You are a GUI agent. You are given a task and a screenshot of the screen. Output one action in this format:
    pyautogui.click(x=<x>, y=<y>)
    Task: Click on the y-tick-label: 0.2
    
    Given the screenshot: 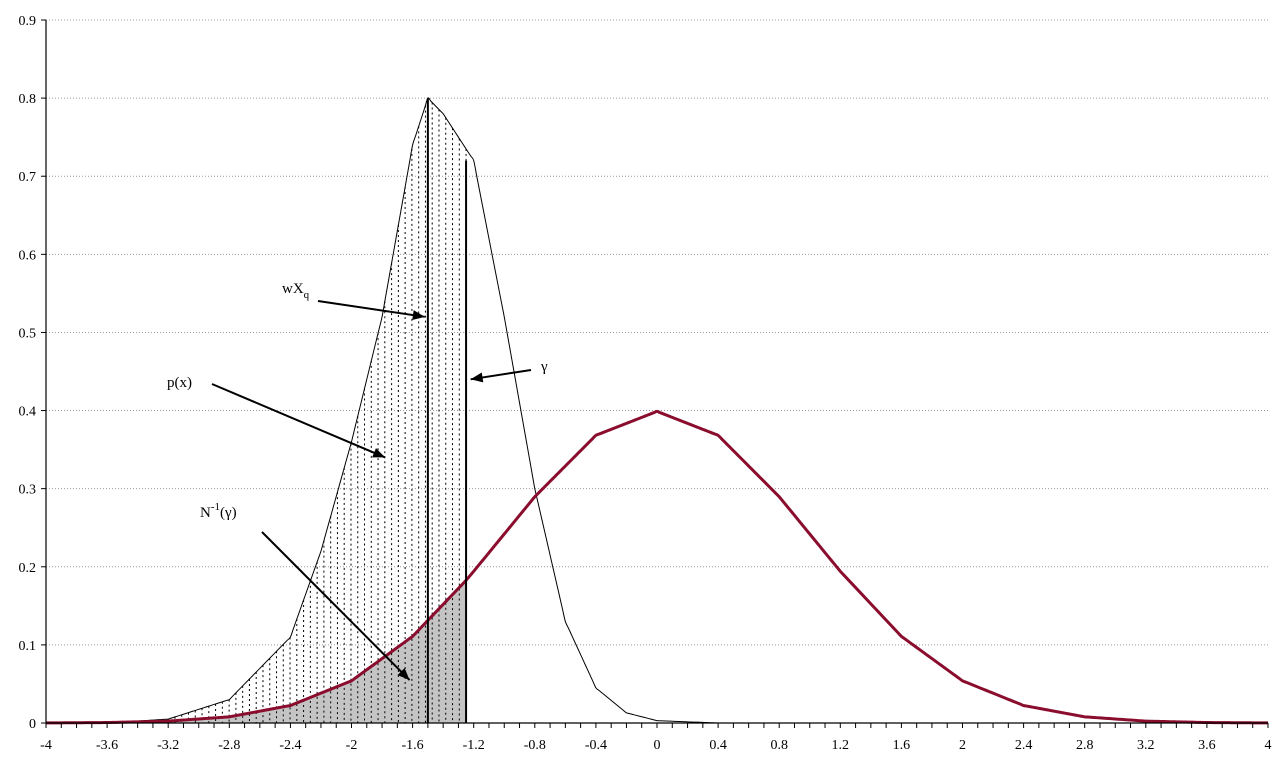 What is the action you would take?
    pyautogui.click(x=28, y=568)
    